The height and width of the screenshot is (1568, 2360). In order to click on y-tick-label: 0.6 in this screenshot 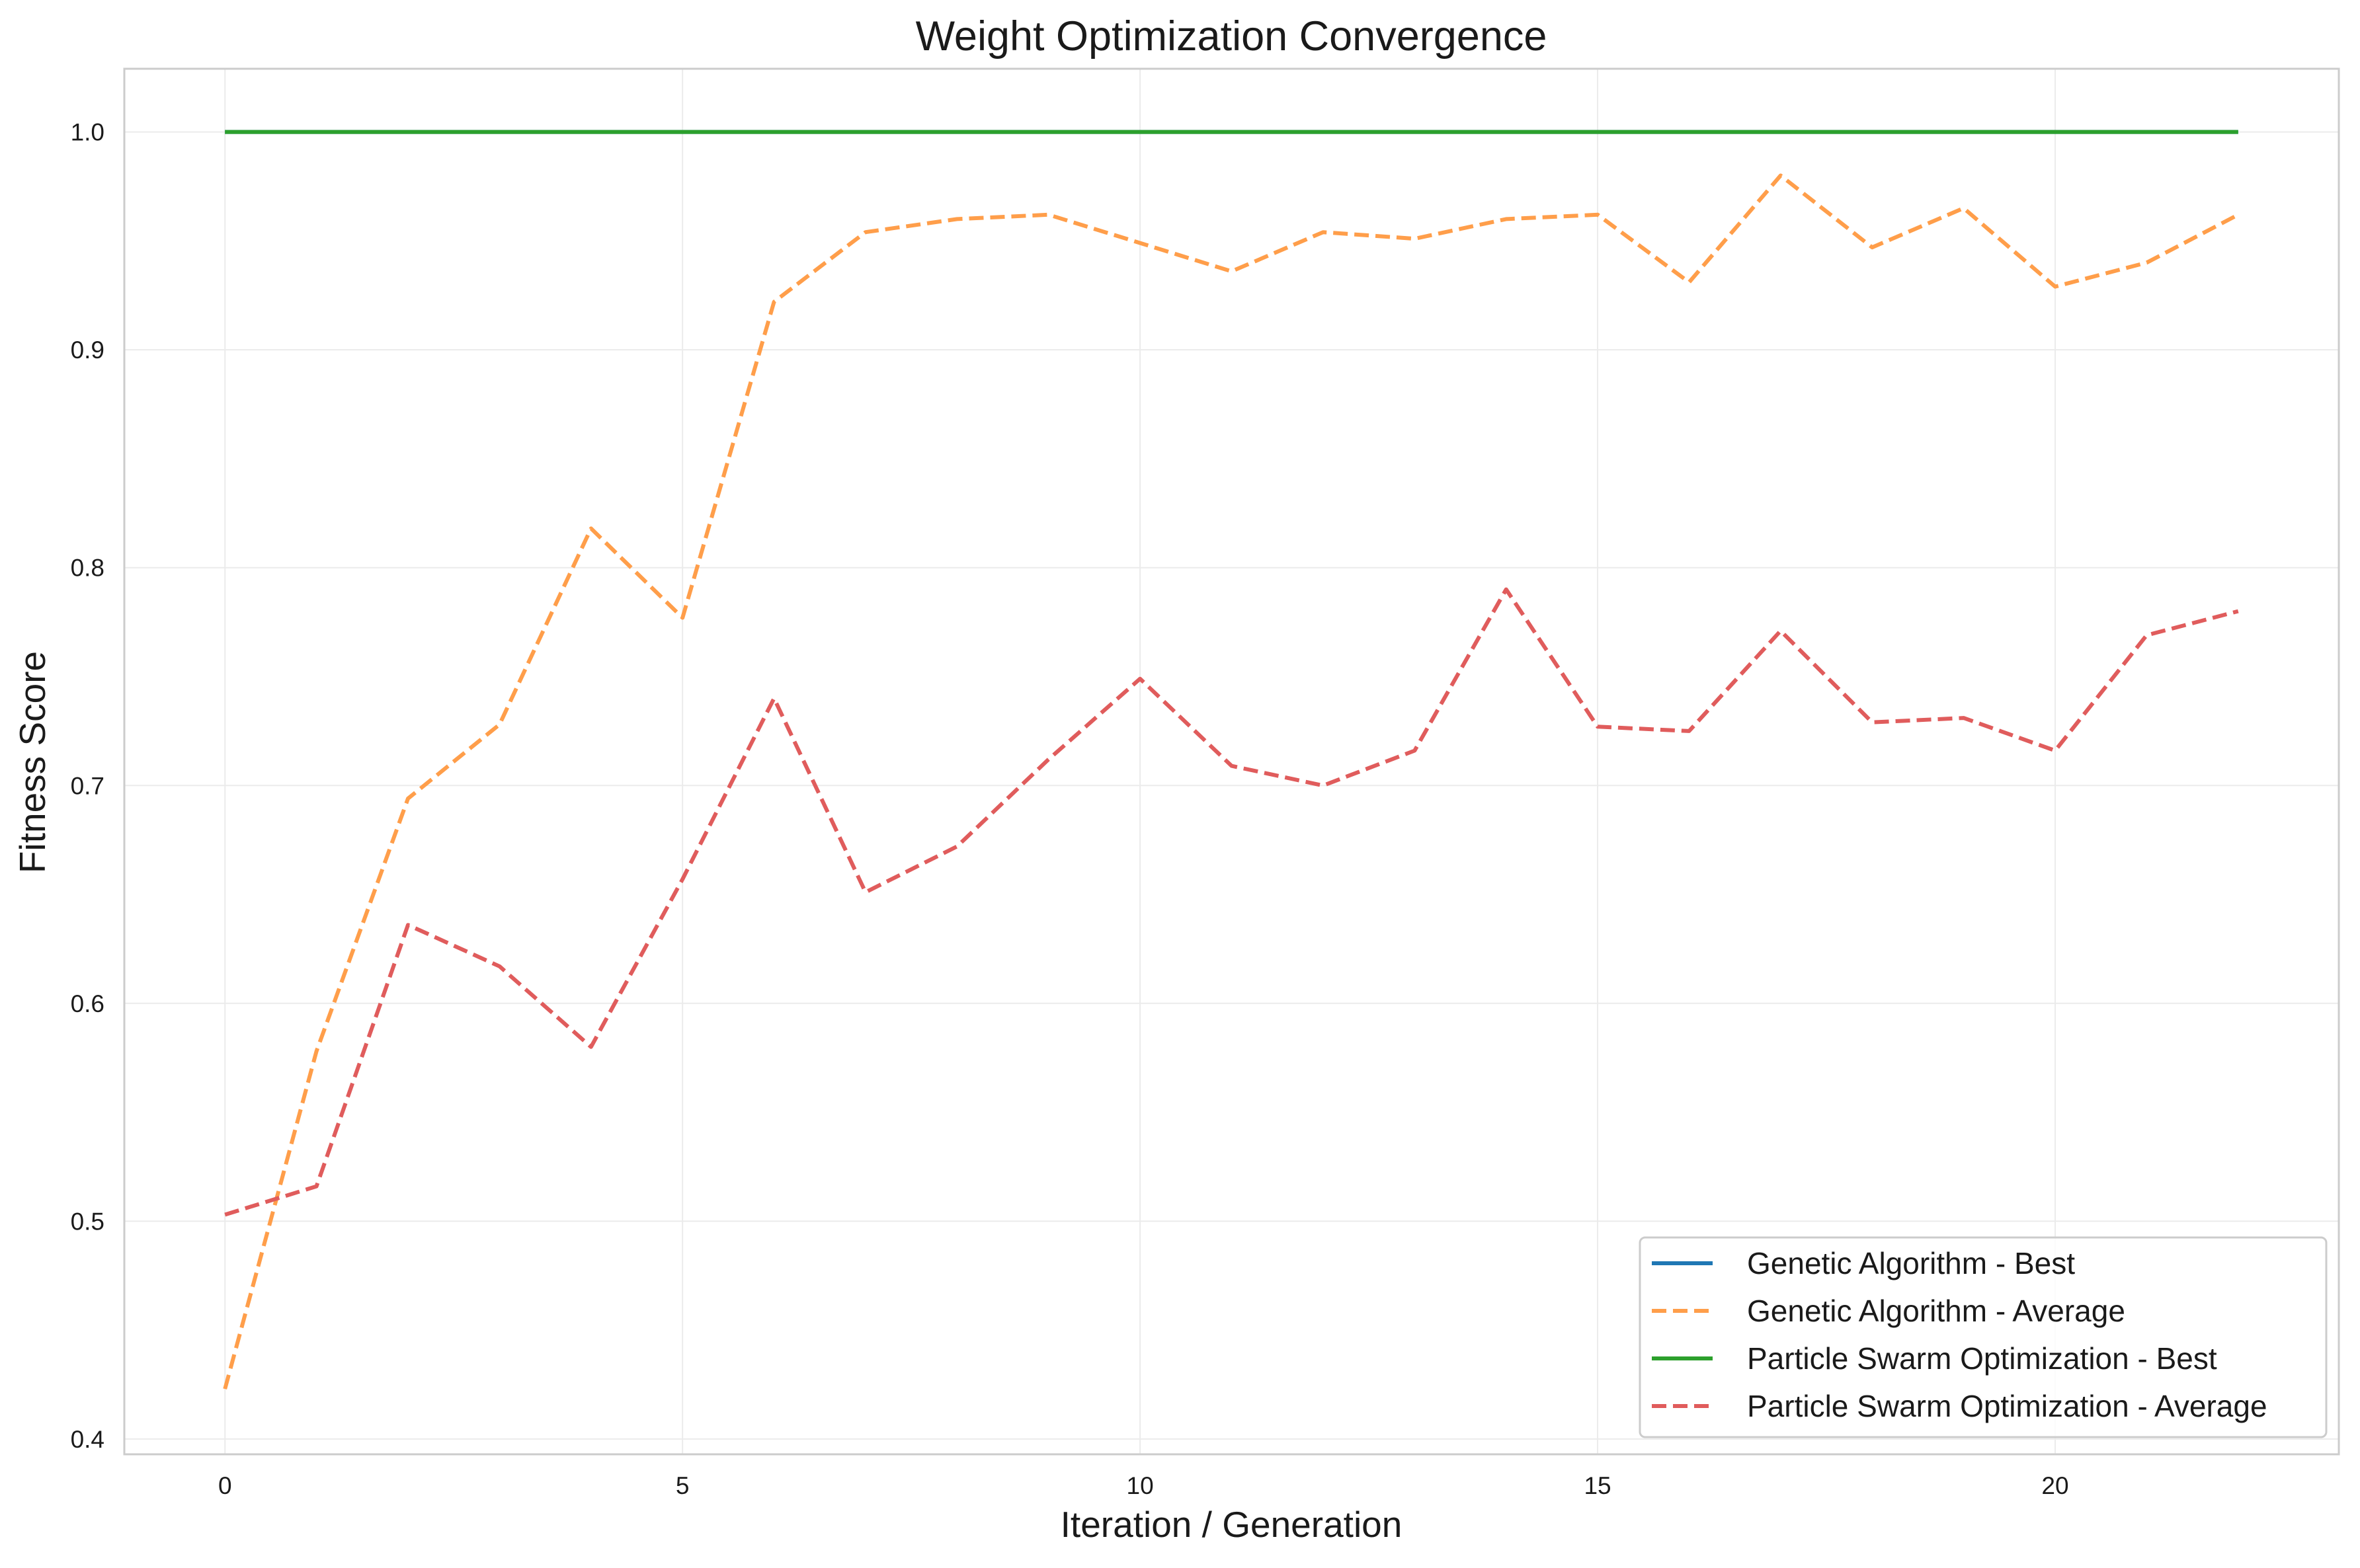, I will do `click(87, 1003)`.